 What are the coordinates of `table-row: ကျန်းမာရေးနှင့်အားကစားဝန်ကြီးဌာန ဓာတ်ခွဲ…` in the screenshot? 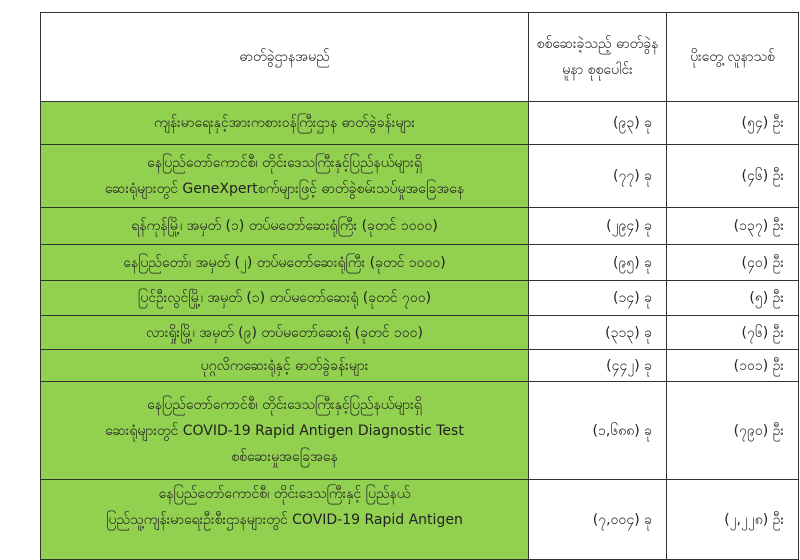 It's located at (419, 123).